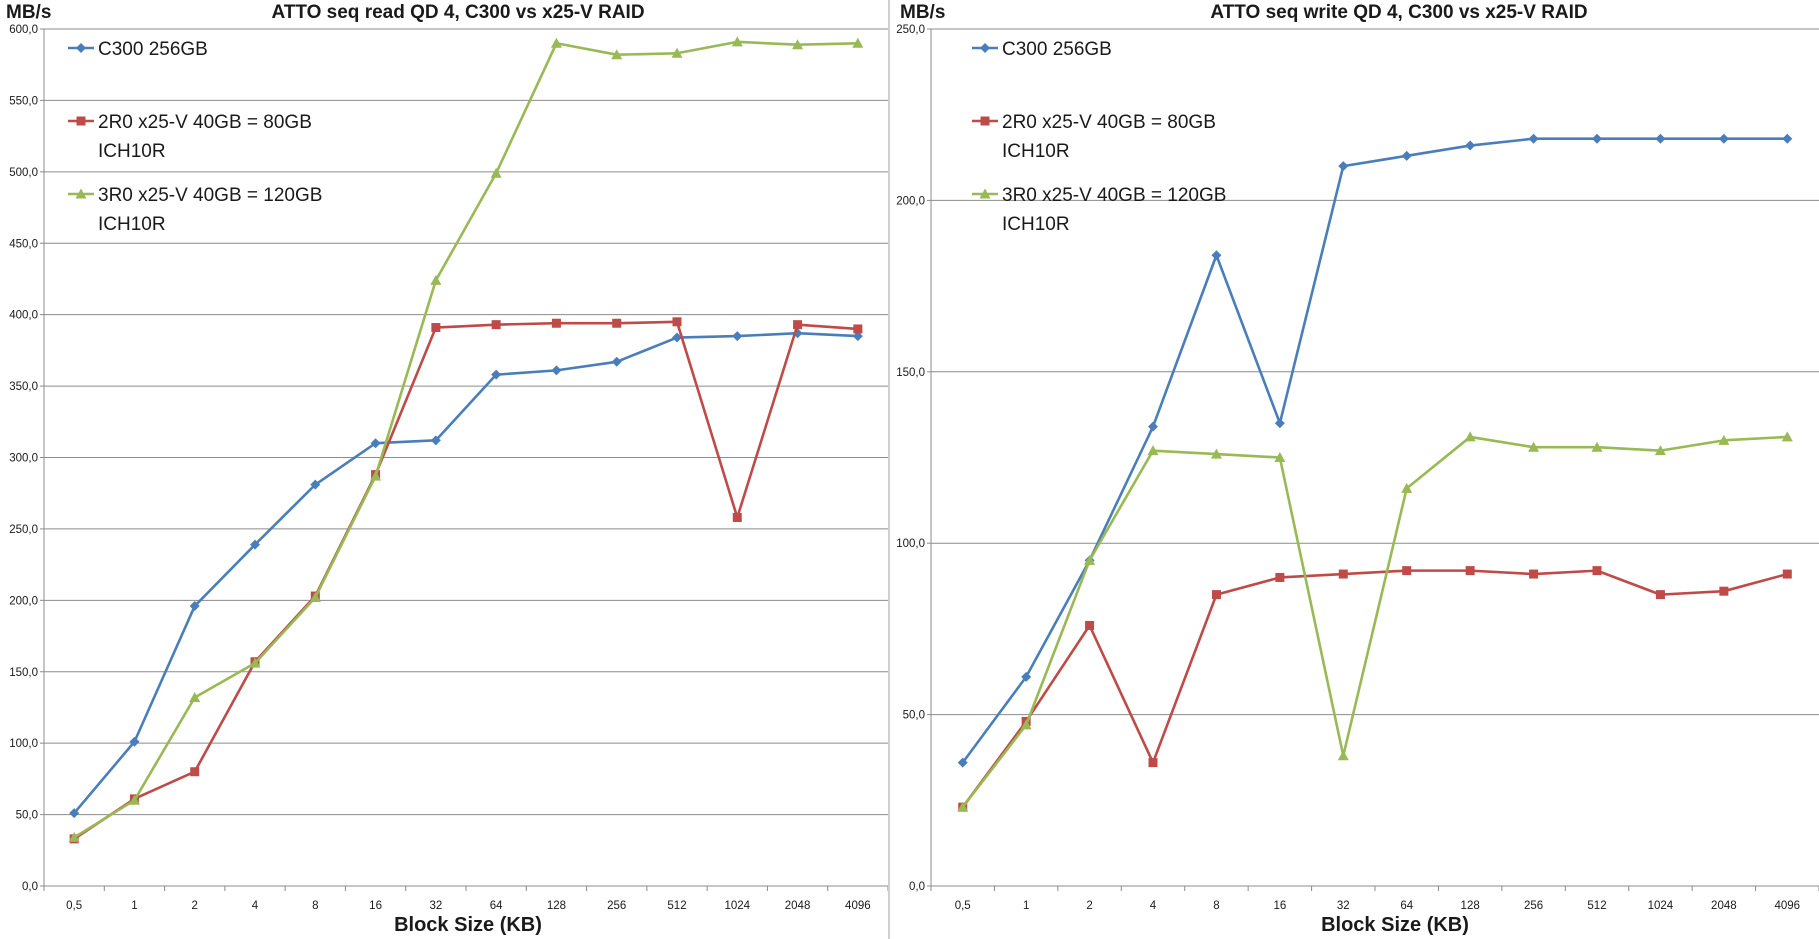  I want to click on read-chart-title: ATTO seq read QD 4, C300 vs x25-V RAID, so click(457, 12).